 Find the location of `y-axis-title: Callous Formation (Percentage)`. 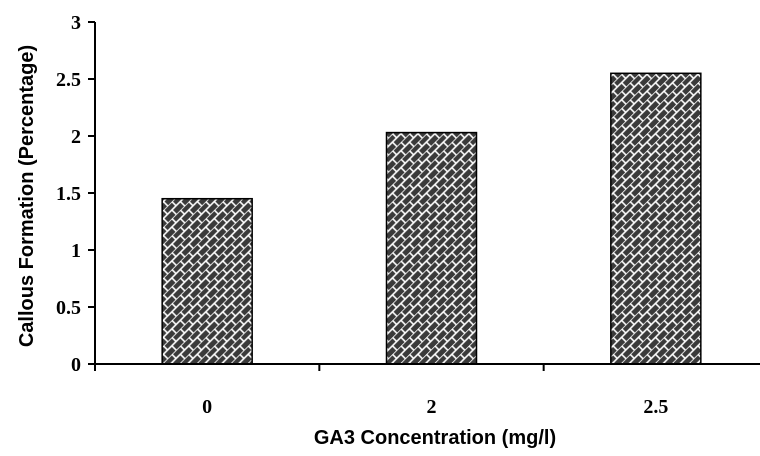

y-axis-title: Callous Formation (Percentage) is located at coordinates (27, 196).